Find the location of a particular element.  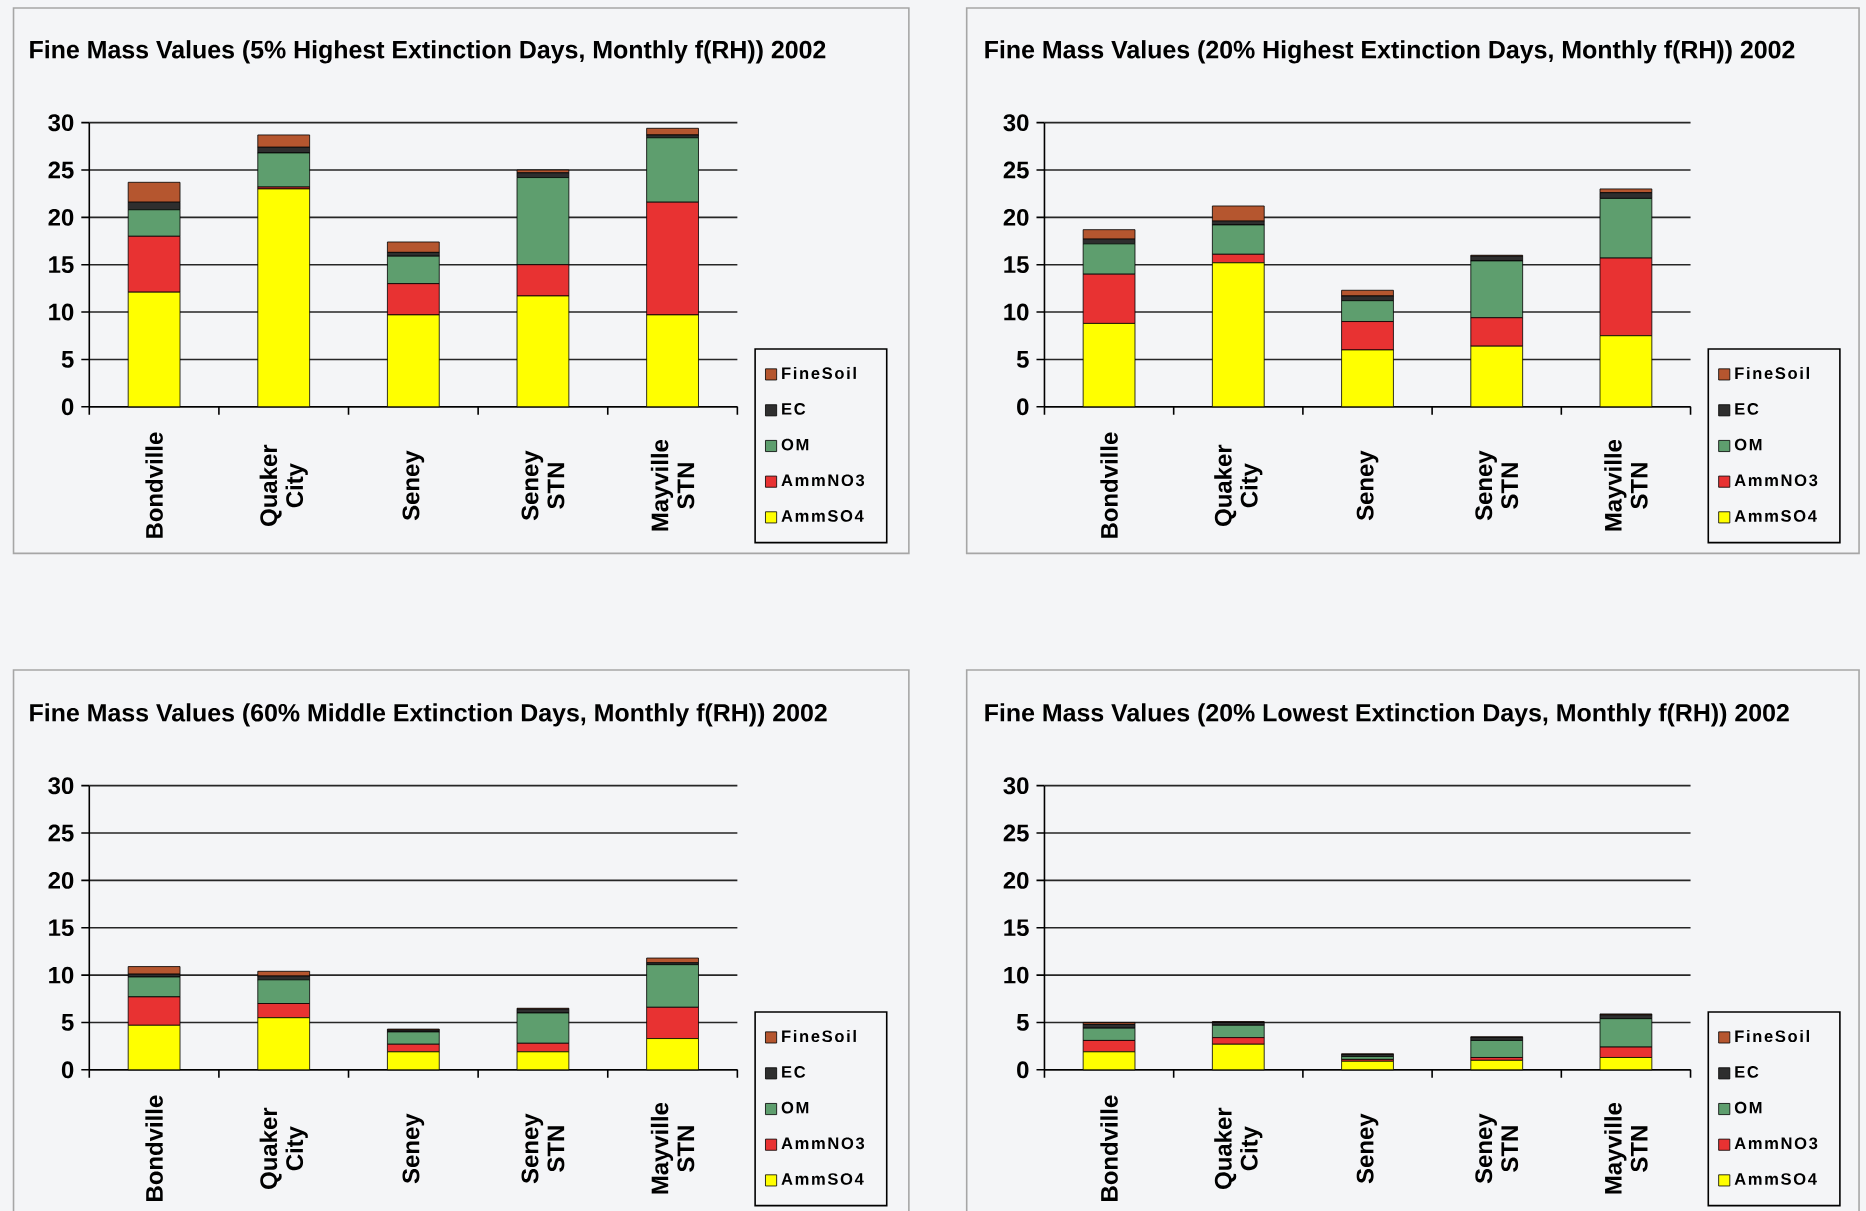

chart-title: Fine Mass Values (60% Middle Extinction Days, Monthly f(RH)) 2002 is located at coordinates (428, 715).